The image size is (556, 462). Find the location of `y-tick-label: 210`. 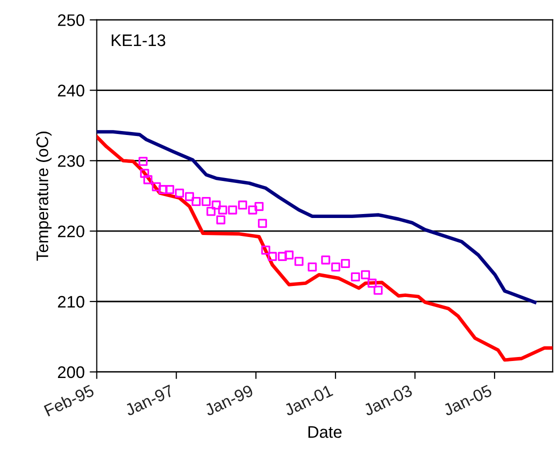

y-tick-label: 210 is located at coordinates (71, 302).